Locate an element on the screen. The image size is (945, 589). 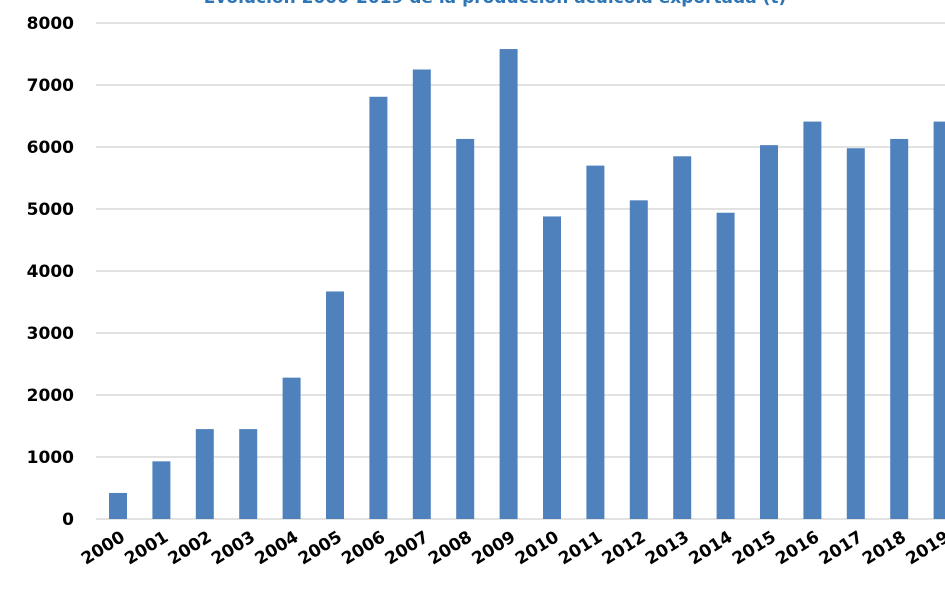
x-tick-label: 2005 is located at coordinates (320, 548).